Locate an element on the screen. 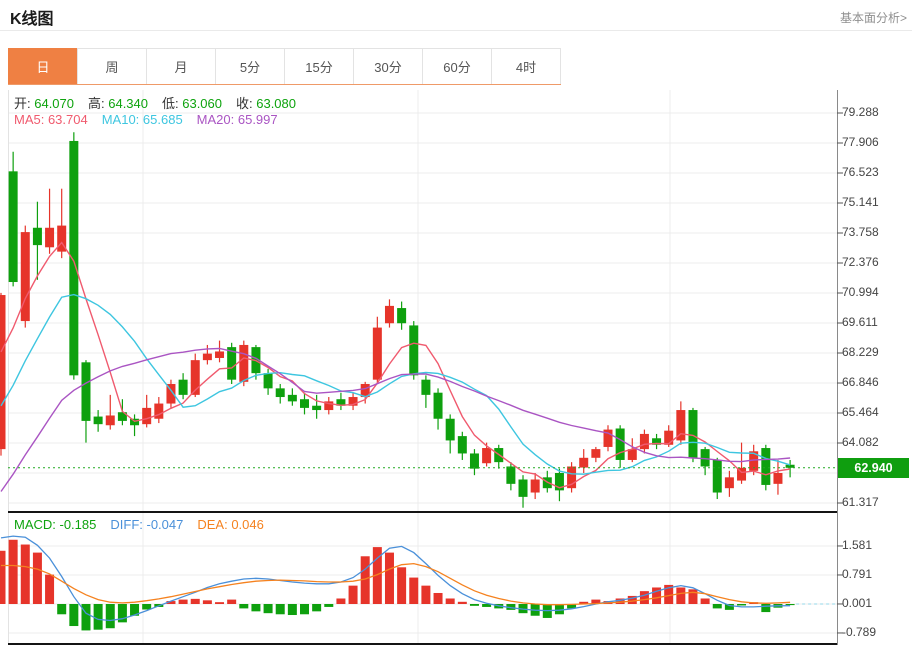 This screenshot has width=912, height=646. y-axis-label: 68.229 is located at coordinates (860, 352).